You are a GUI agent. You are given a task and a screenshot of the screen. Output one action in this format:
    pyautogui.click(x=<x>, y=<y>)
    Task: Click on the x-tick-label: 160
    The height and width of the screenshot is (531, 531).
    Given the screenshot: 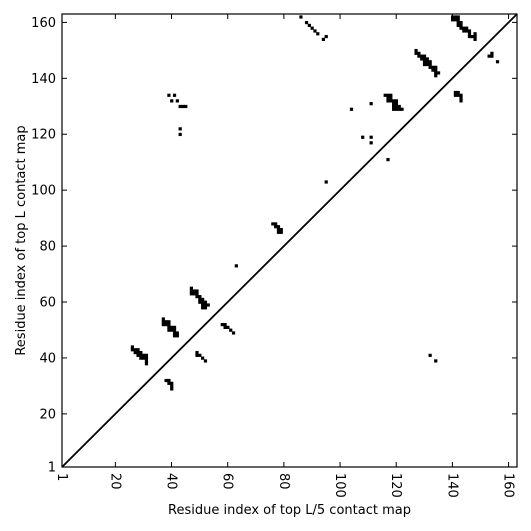 What is the action you would take?
    pyautogui.click(x=508, y=485)
    